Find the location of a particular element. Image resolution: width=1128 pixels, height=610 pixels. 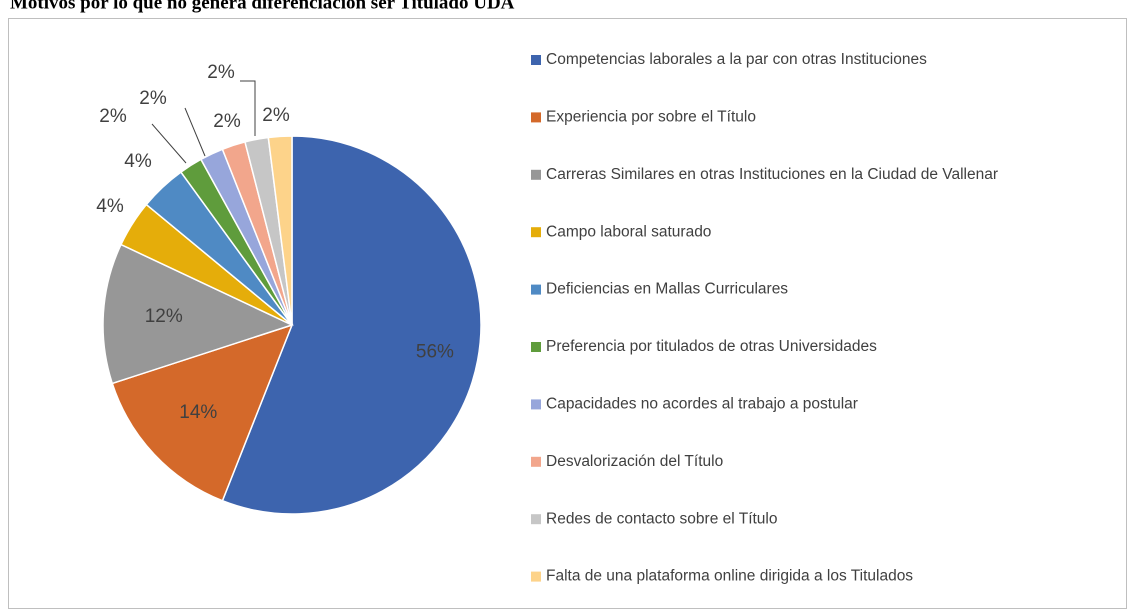

data-label: 12% is located at coordinates (164, 316).